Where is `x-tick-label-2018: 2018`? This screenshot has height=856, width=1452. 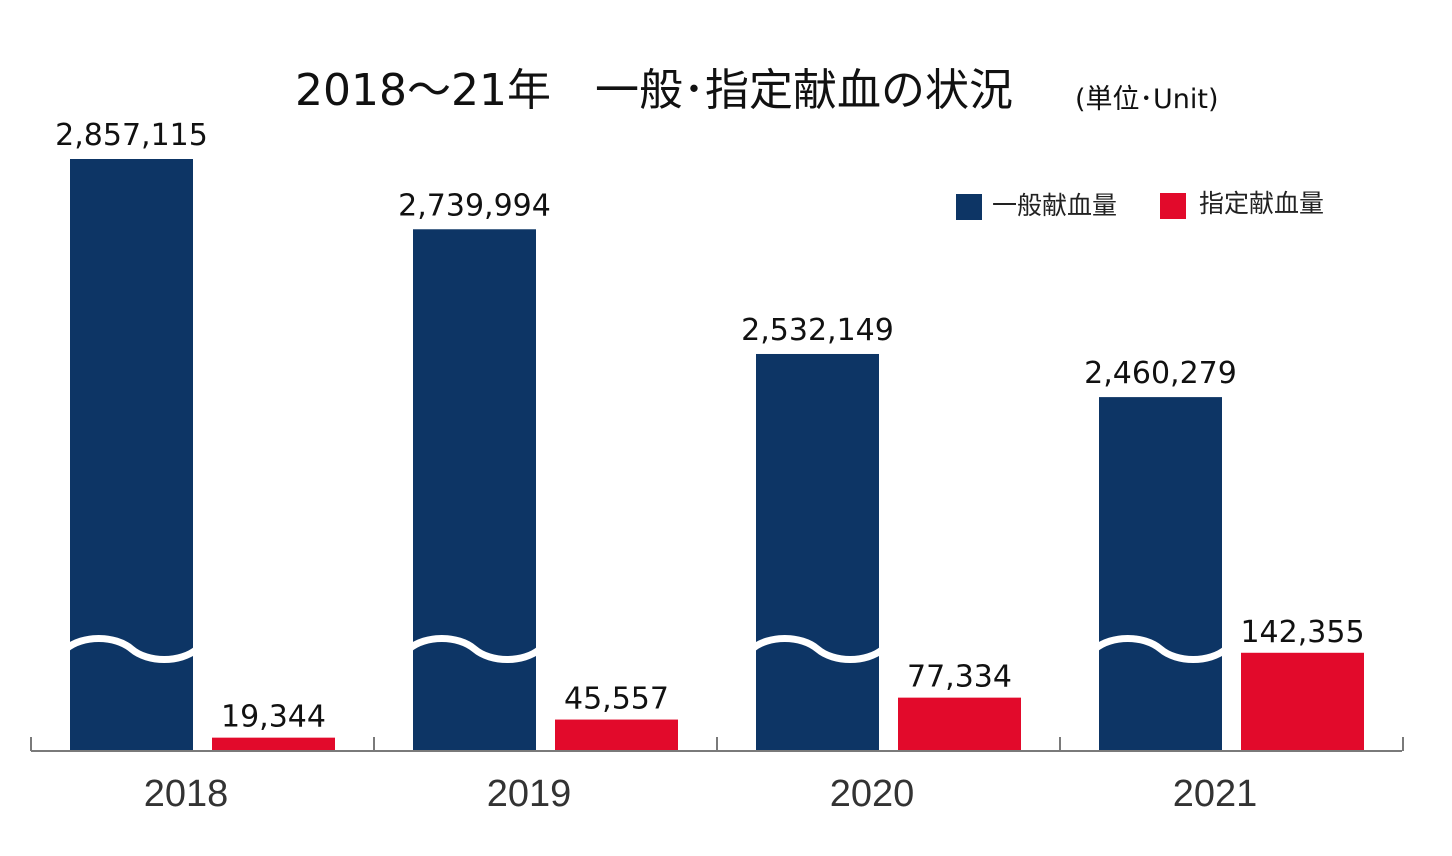
x-tick-label-2018: 2018 is located at coordinates (186, 794).